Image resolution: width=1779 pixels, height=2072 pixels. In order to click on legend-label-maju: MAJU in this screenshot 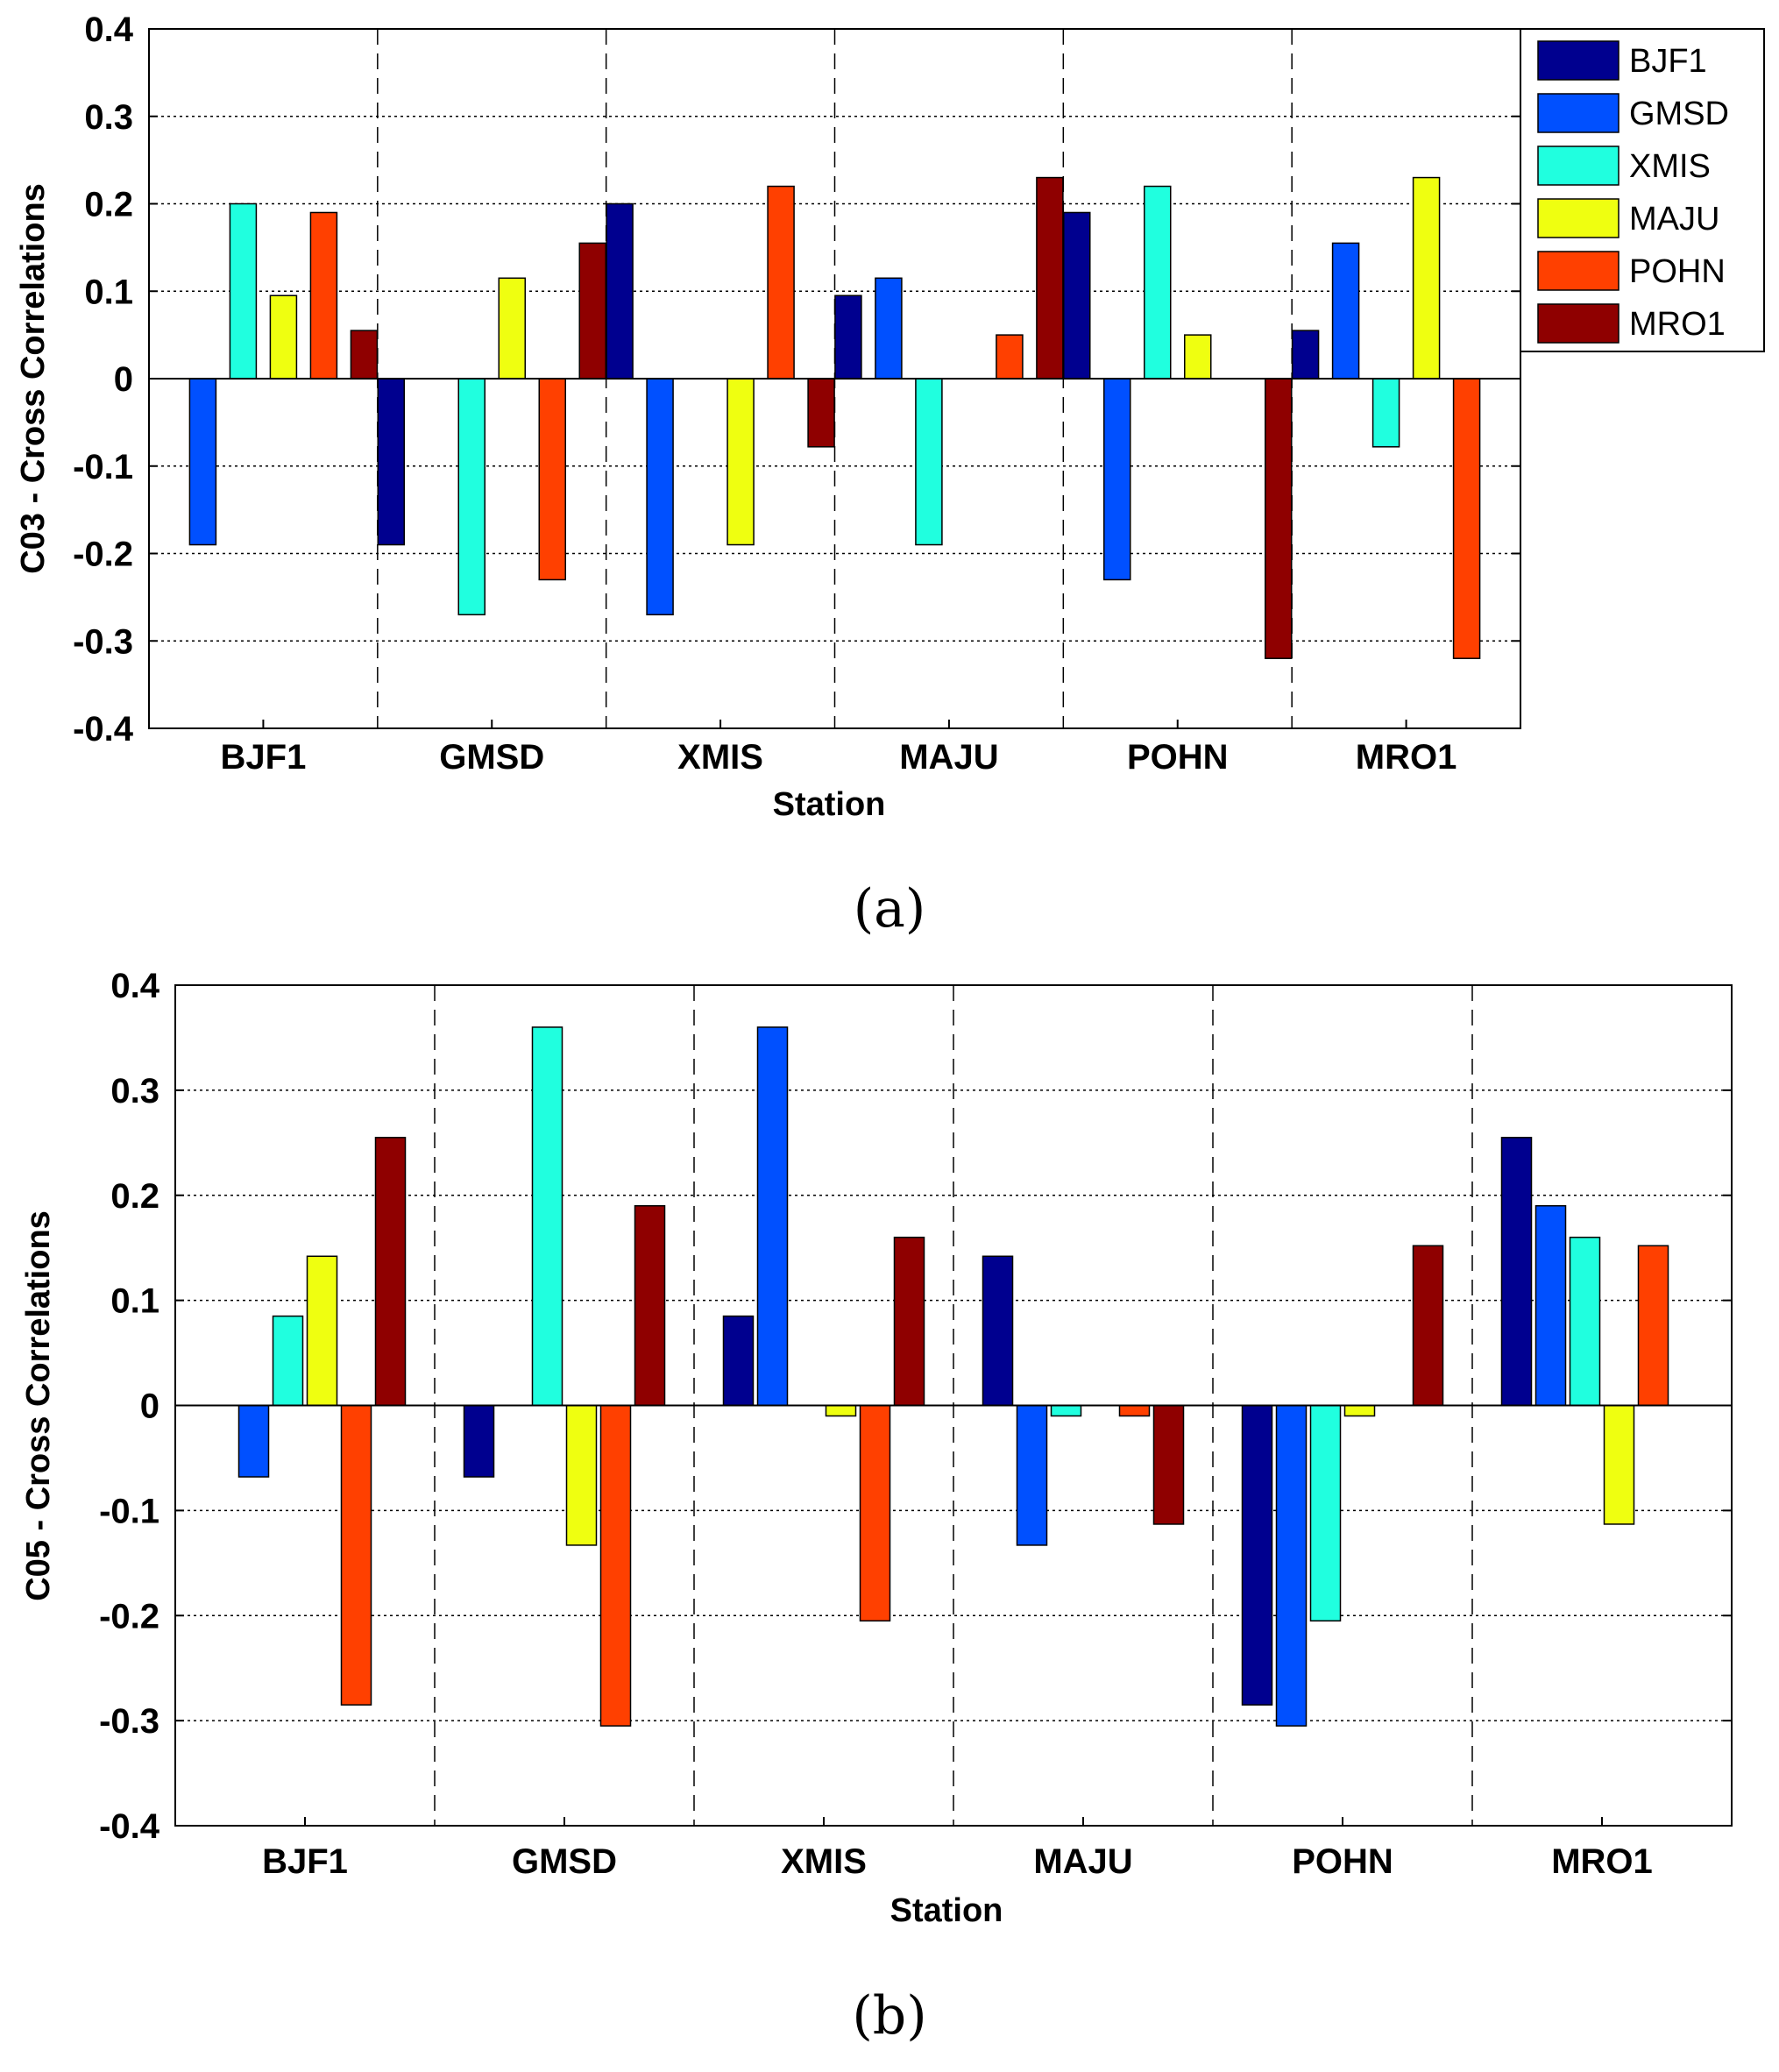, I will do `click(1674, 219)`.